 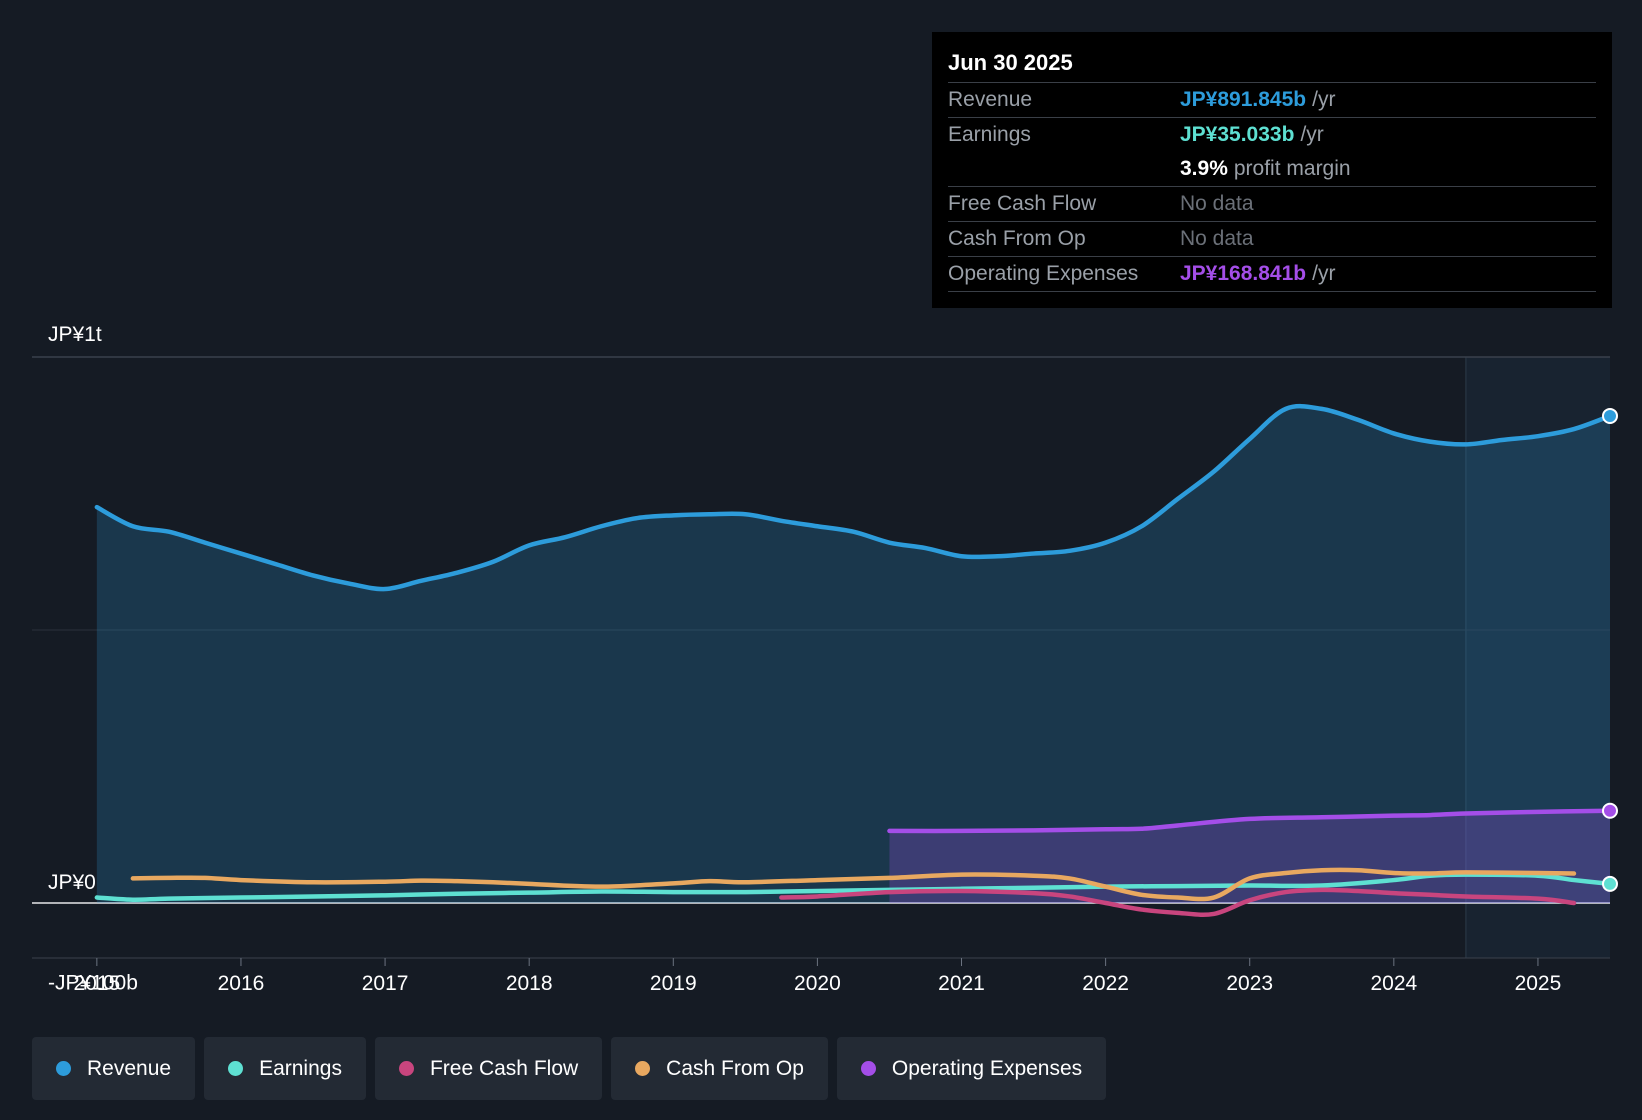 What do you see at coordinates (1022, 203) in the screenshot?
I see `tooltip-label: Free Cash Flow` at bounding box center [1022, 203].